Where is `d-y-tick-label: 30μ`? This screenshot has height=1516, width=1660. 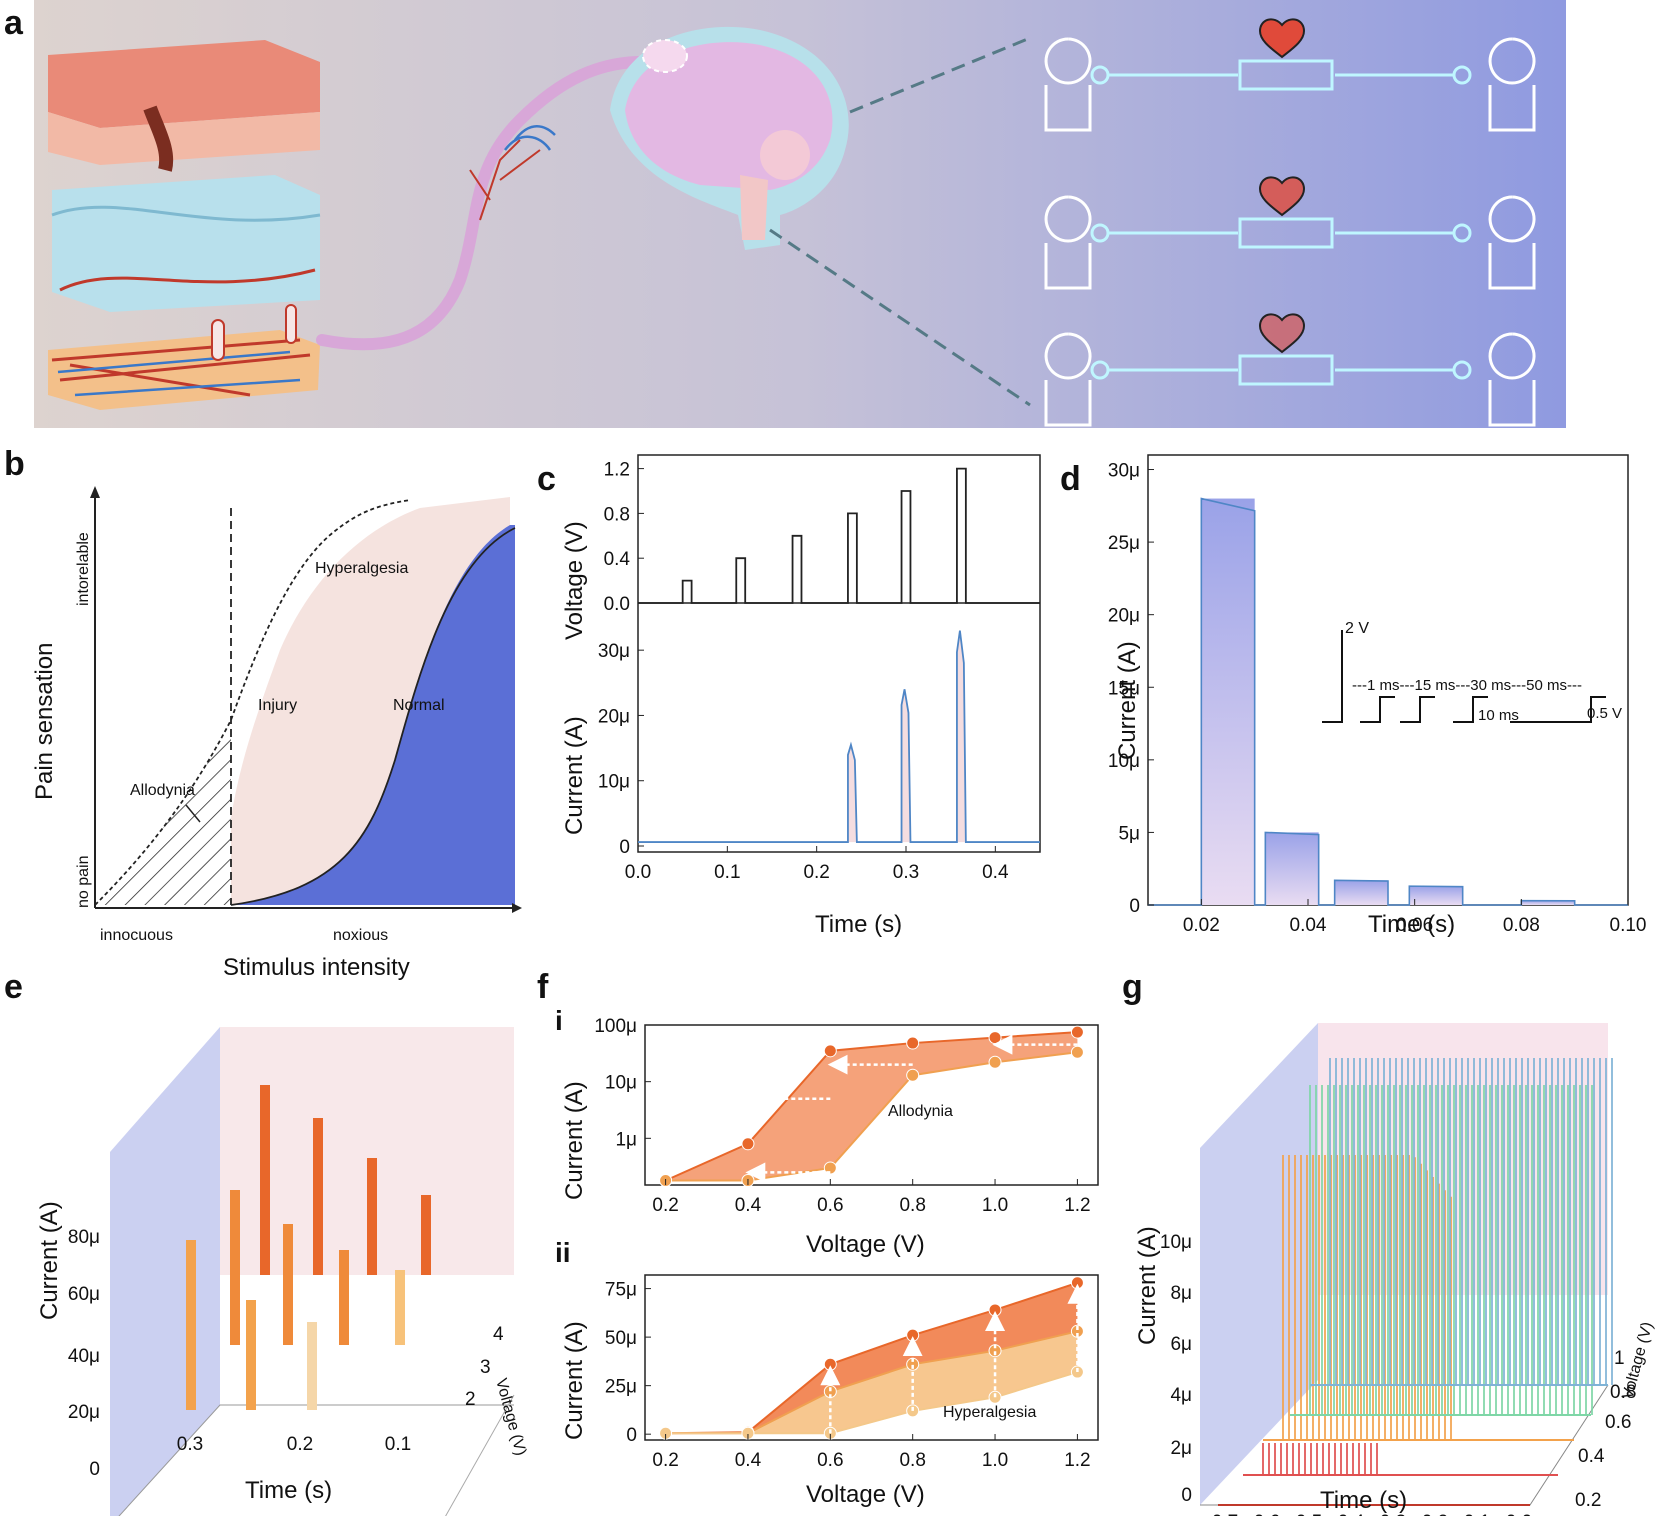
d-y-tick-label: 30μ is located at coordinates (1124, 471).